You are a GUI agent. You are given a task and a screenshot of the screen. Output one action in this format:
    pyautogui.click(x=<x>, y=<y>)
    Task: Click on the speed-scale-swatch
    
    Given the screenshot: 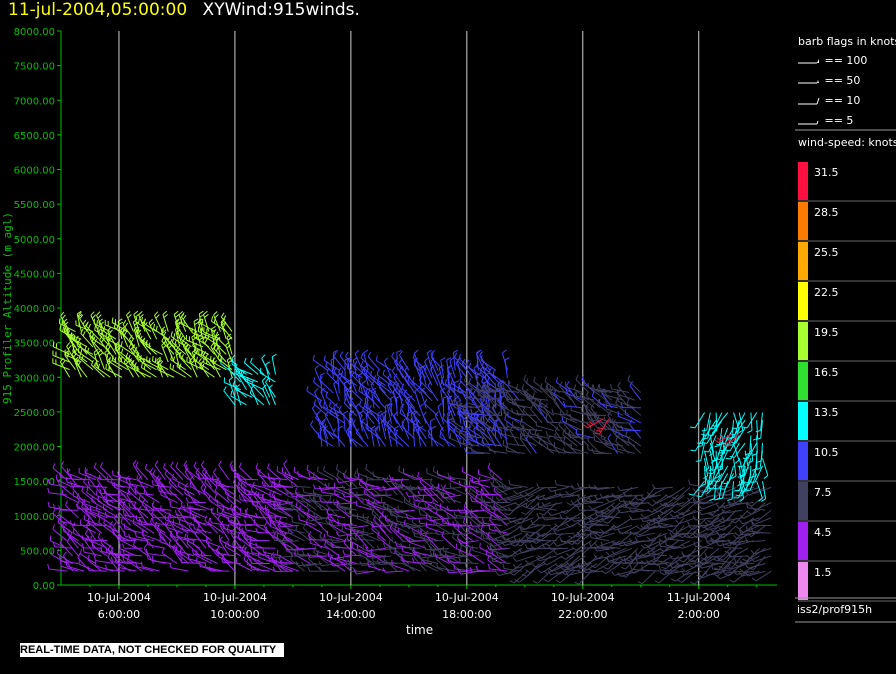 What is the action you would take?
    pyautogui.click(x=803, y=581)
    